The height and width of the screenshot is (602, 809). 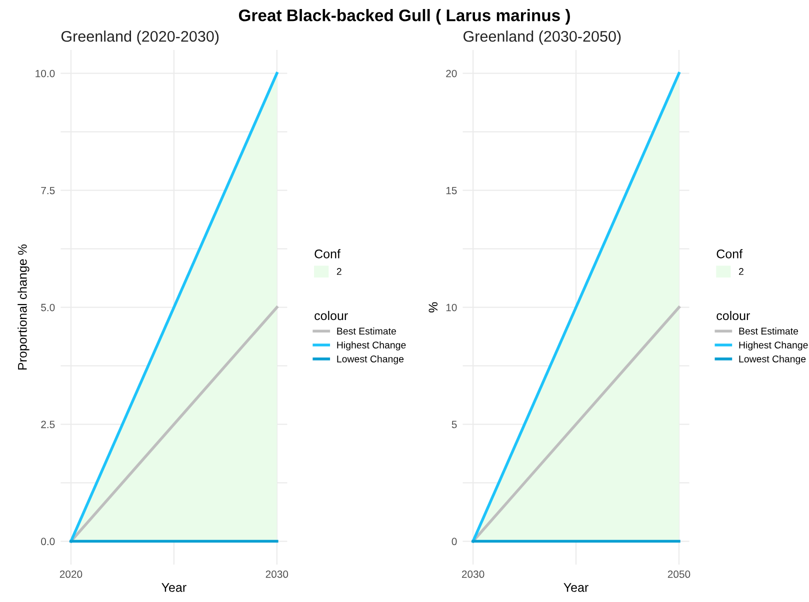 What do you see at coordinates (542, 37) in the screenshot?
I see `chart-title: Greenland (2030-2050)` at bounding box center [542, 37].